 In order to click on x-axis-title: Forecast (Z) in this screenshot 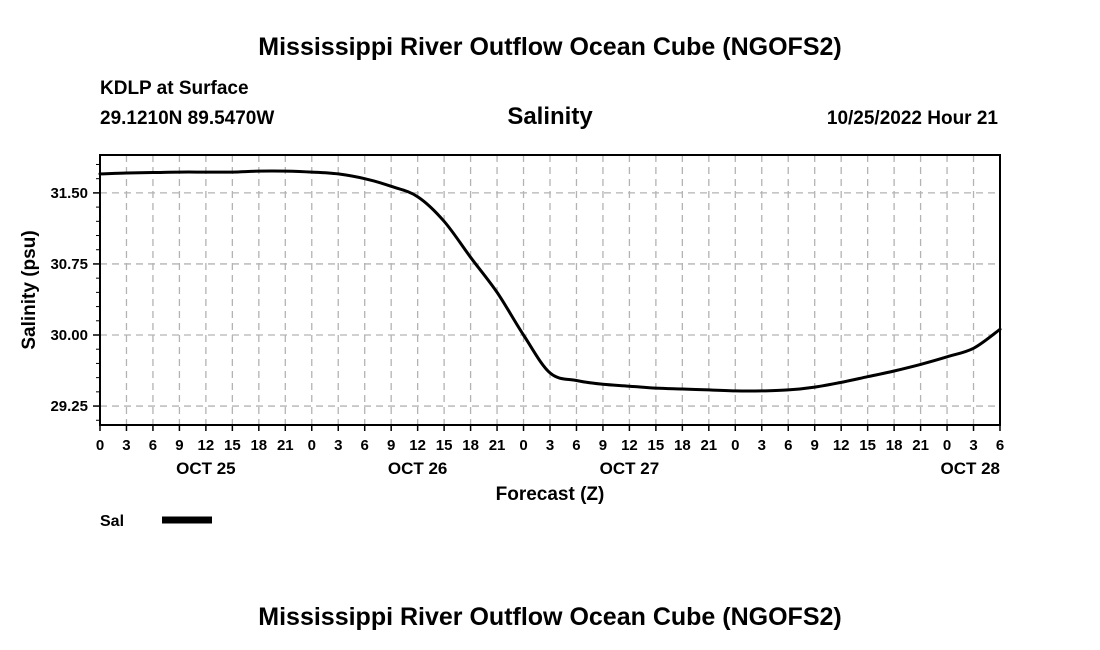, I will do `click(550, 494)`.